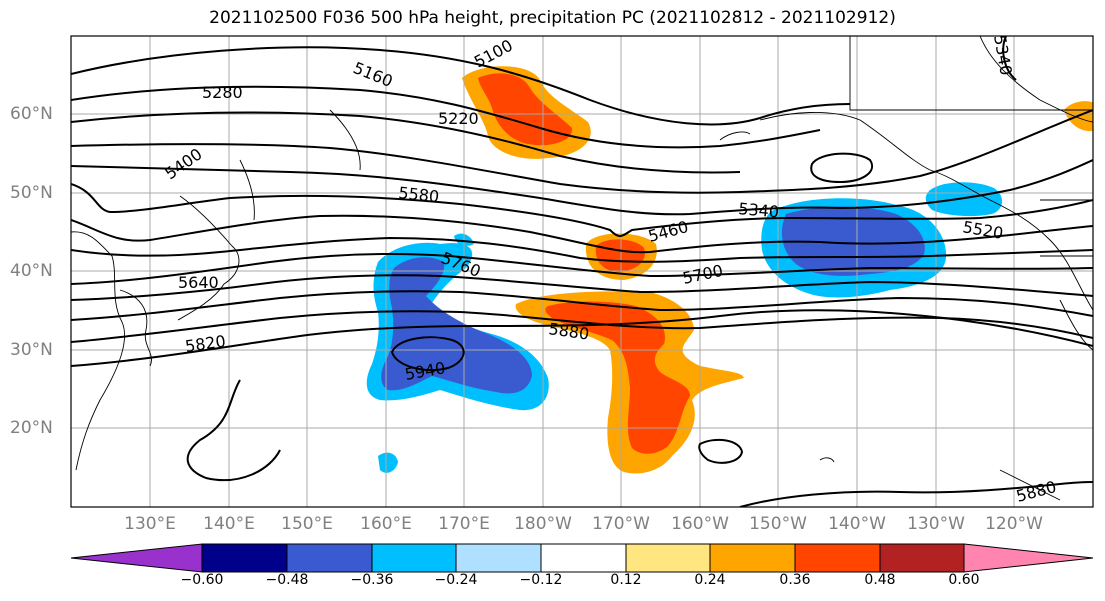  What do you see at coordinates (493, 54) in the screenshot?
I see `contour-label: 5100` at bounding box center [493, 54].